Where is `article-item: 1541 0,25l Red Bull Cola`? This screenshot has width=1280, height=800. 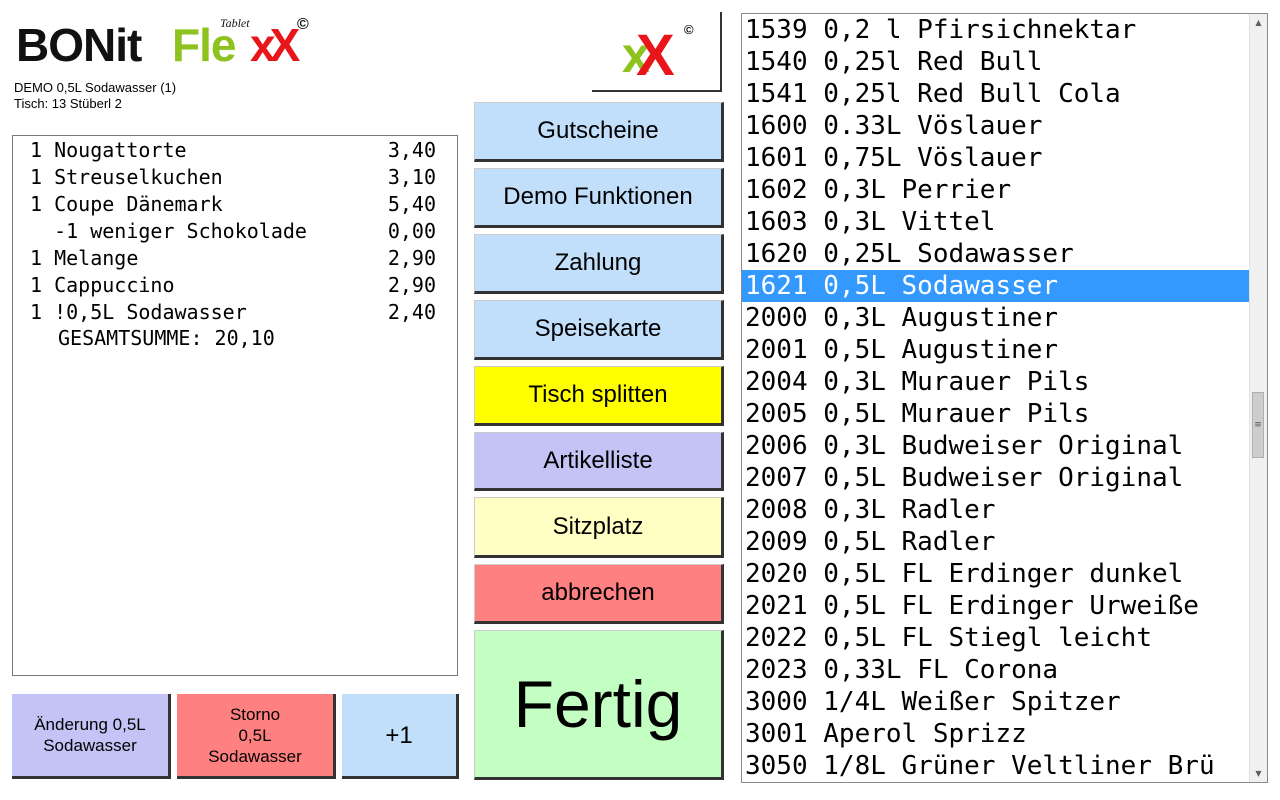 article-item: 1541 0,25l Red Bull Cola is located at coordinates (933, 94).